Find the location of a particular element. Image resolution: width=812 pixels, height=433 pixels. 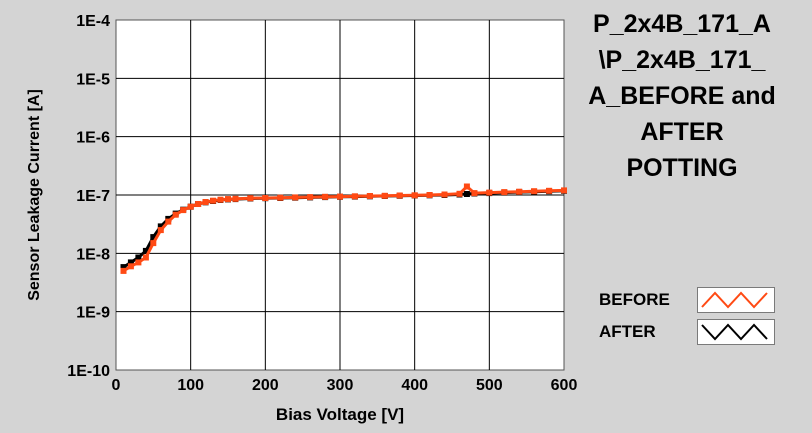

y-tick-label: 1E-4 is located at coordinates (93, 21).